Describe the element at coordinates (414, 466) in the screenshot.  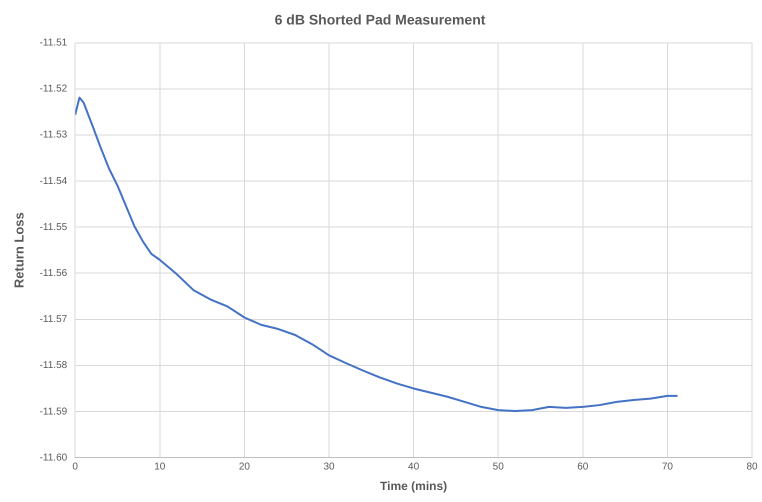
I see `x-tick-label: 40` at that location.